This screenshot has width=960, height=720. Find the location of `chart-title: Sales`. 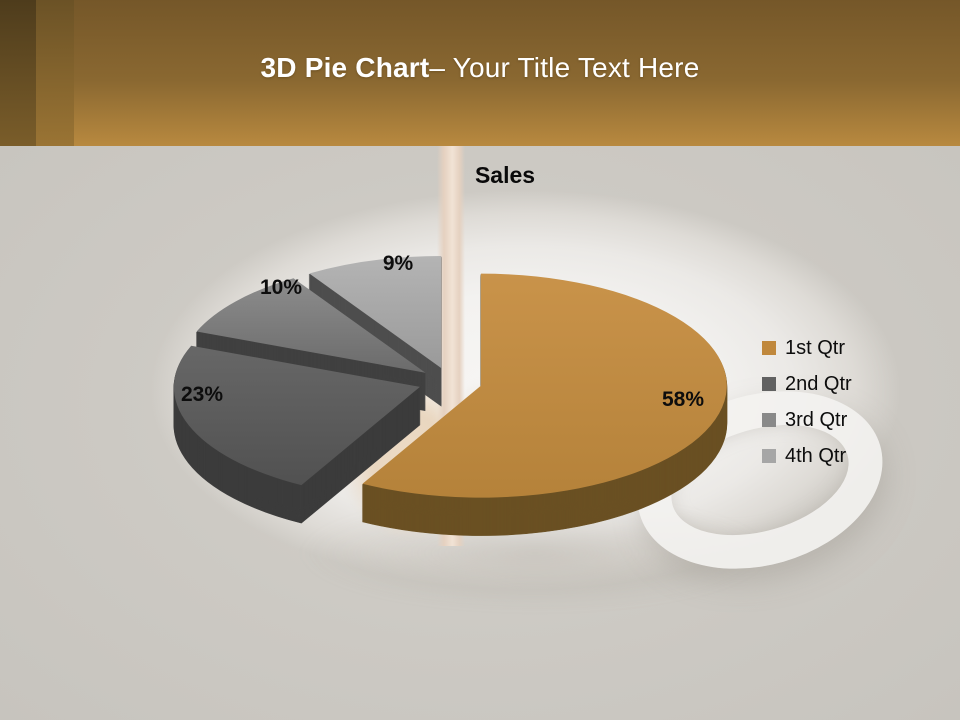

chart-title: Sales is located at coordinates (505, 175).